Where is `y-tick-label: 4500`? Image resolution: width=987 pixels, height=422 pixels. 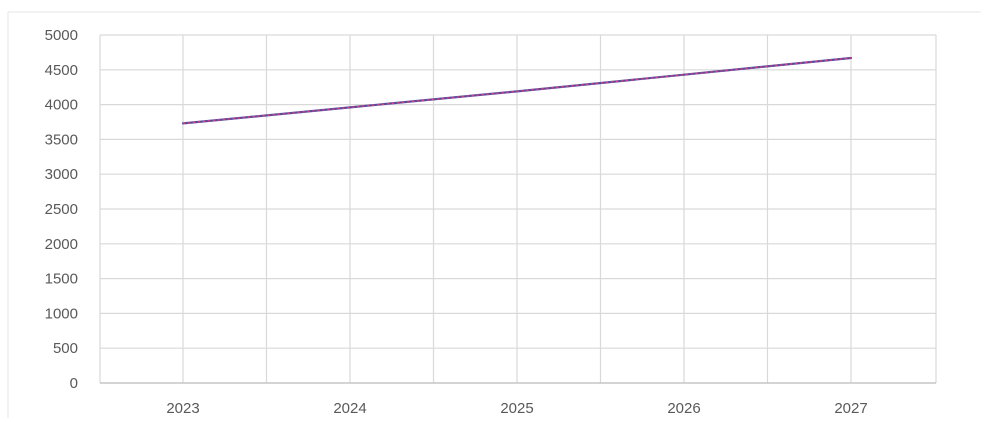 y-tick-label: 4500 is located at coordinates (61, 70).